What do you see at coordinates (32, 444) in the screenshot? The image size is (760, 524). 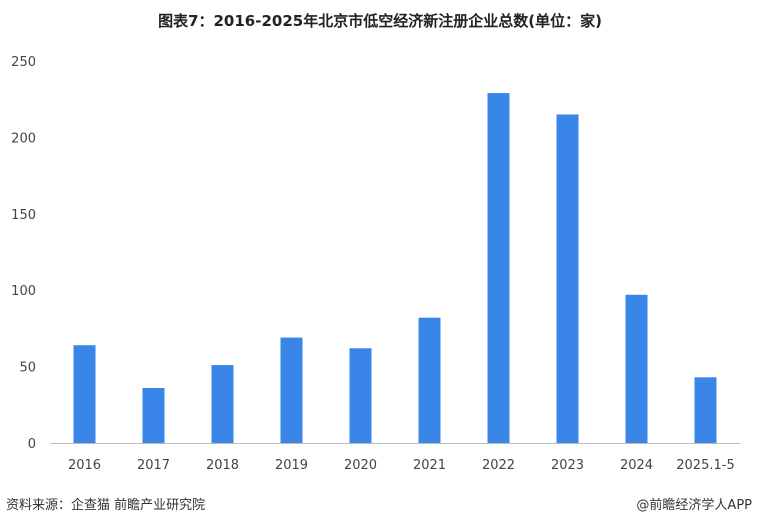 I see `y-tick-label: 0` at bounding box center [32, 444].